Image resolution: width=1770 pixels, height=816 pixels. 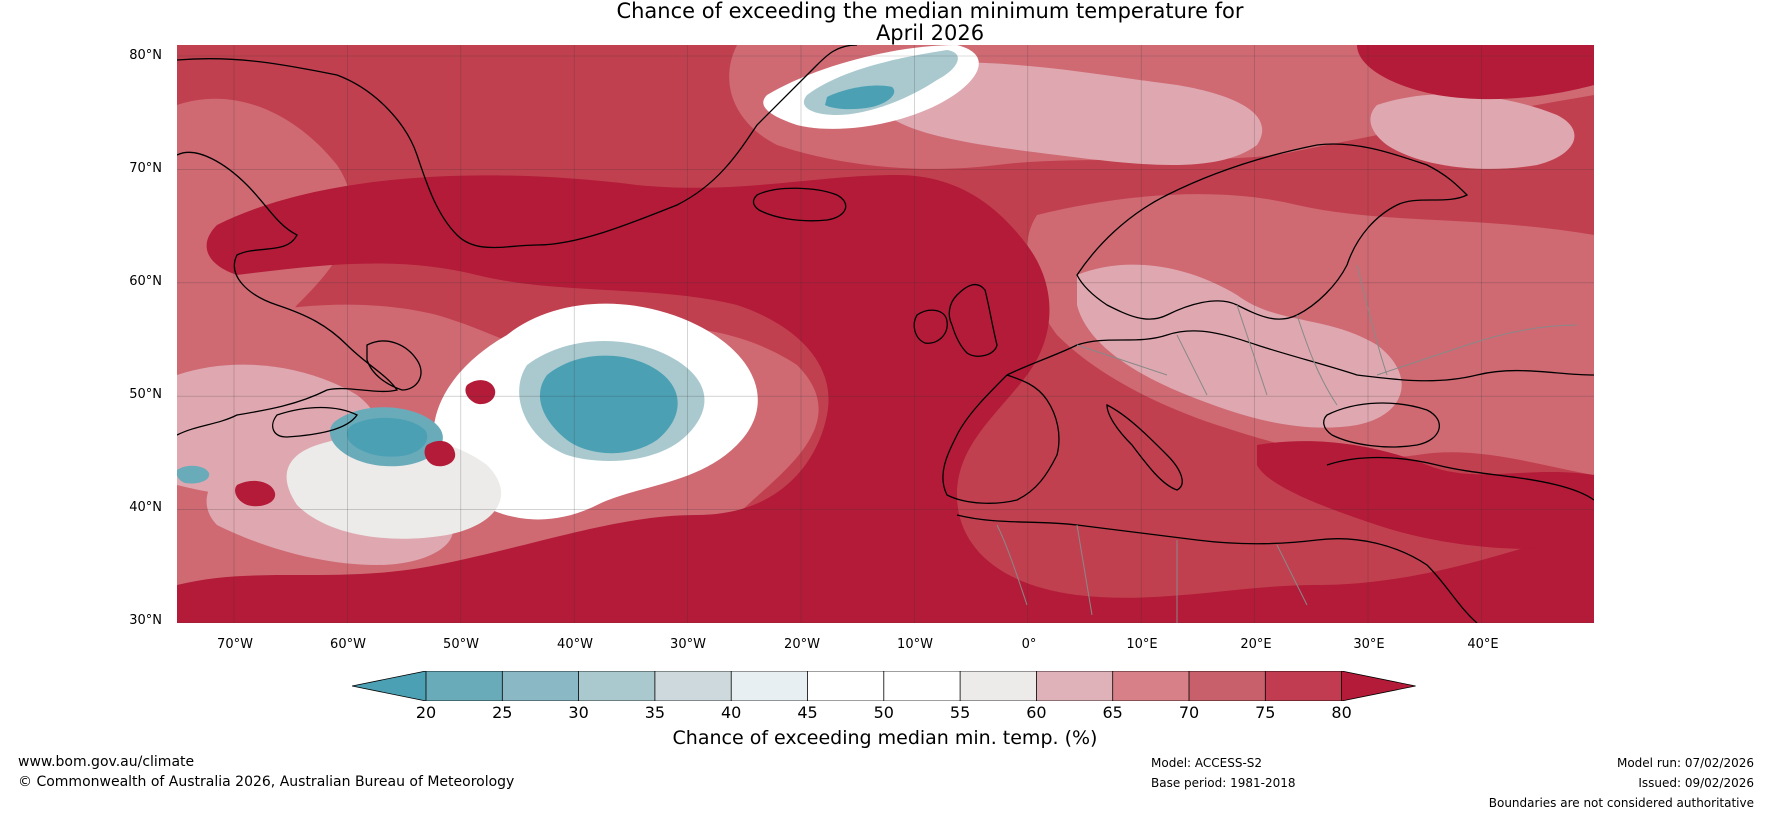 I want to click on chart-title-line2: April 2026, so click(x=930, y=33).